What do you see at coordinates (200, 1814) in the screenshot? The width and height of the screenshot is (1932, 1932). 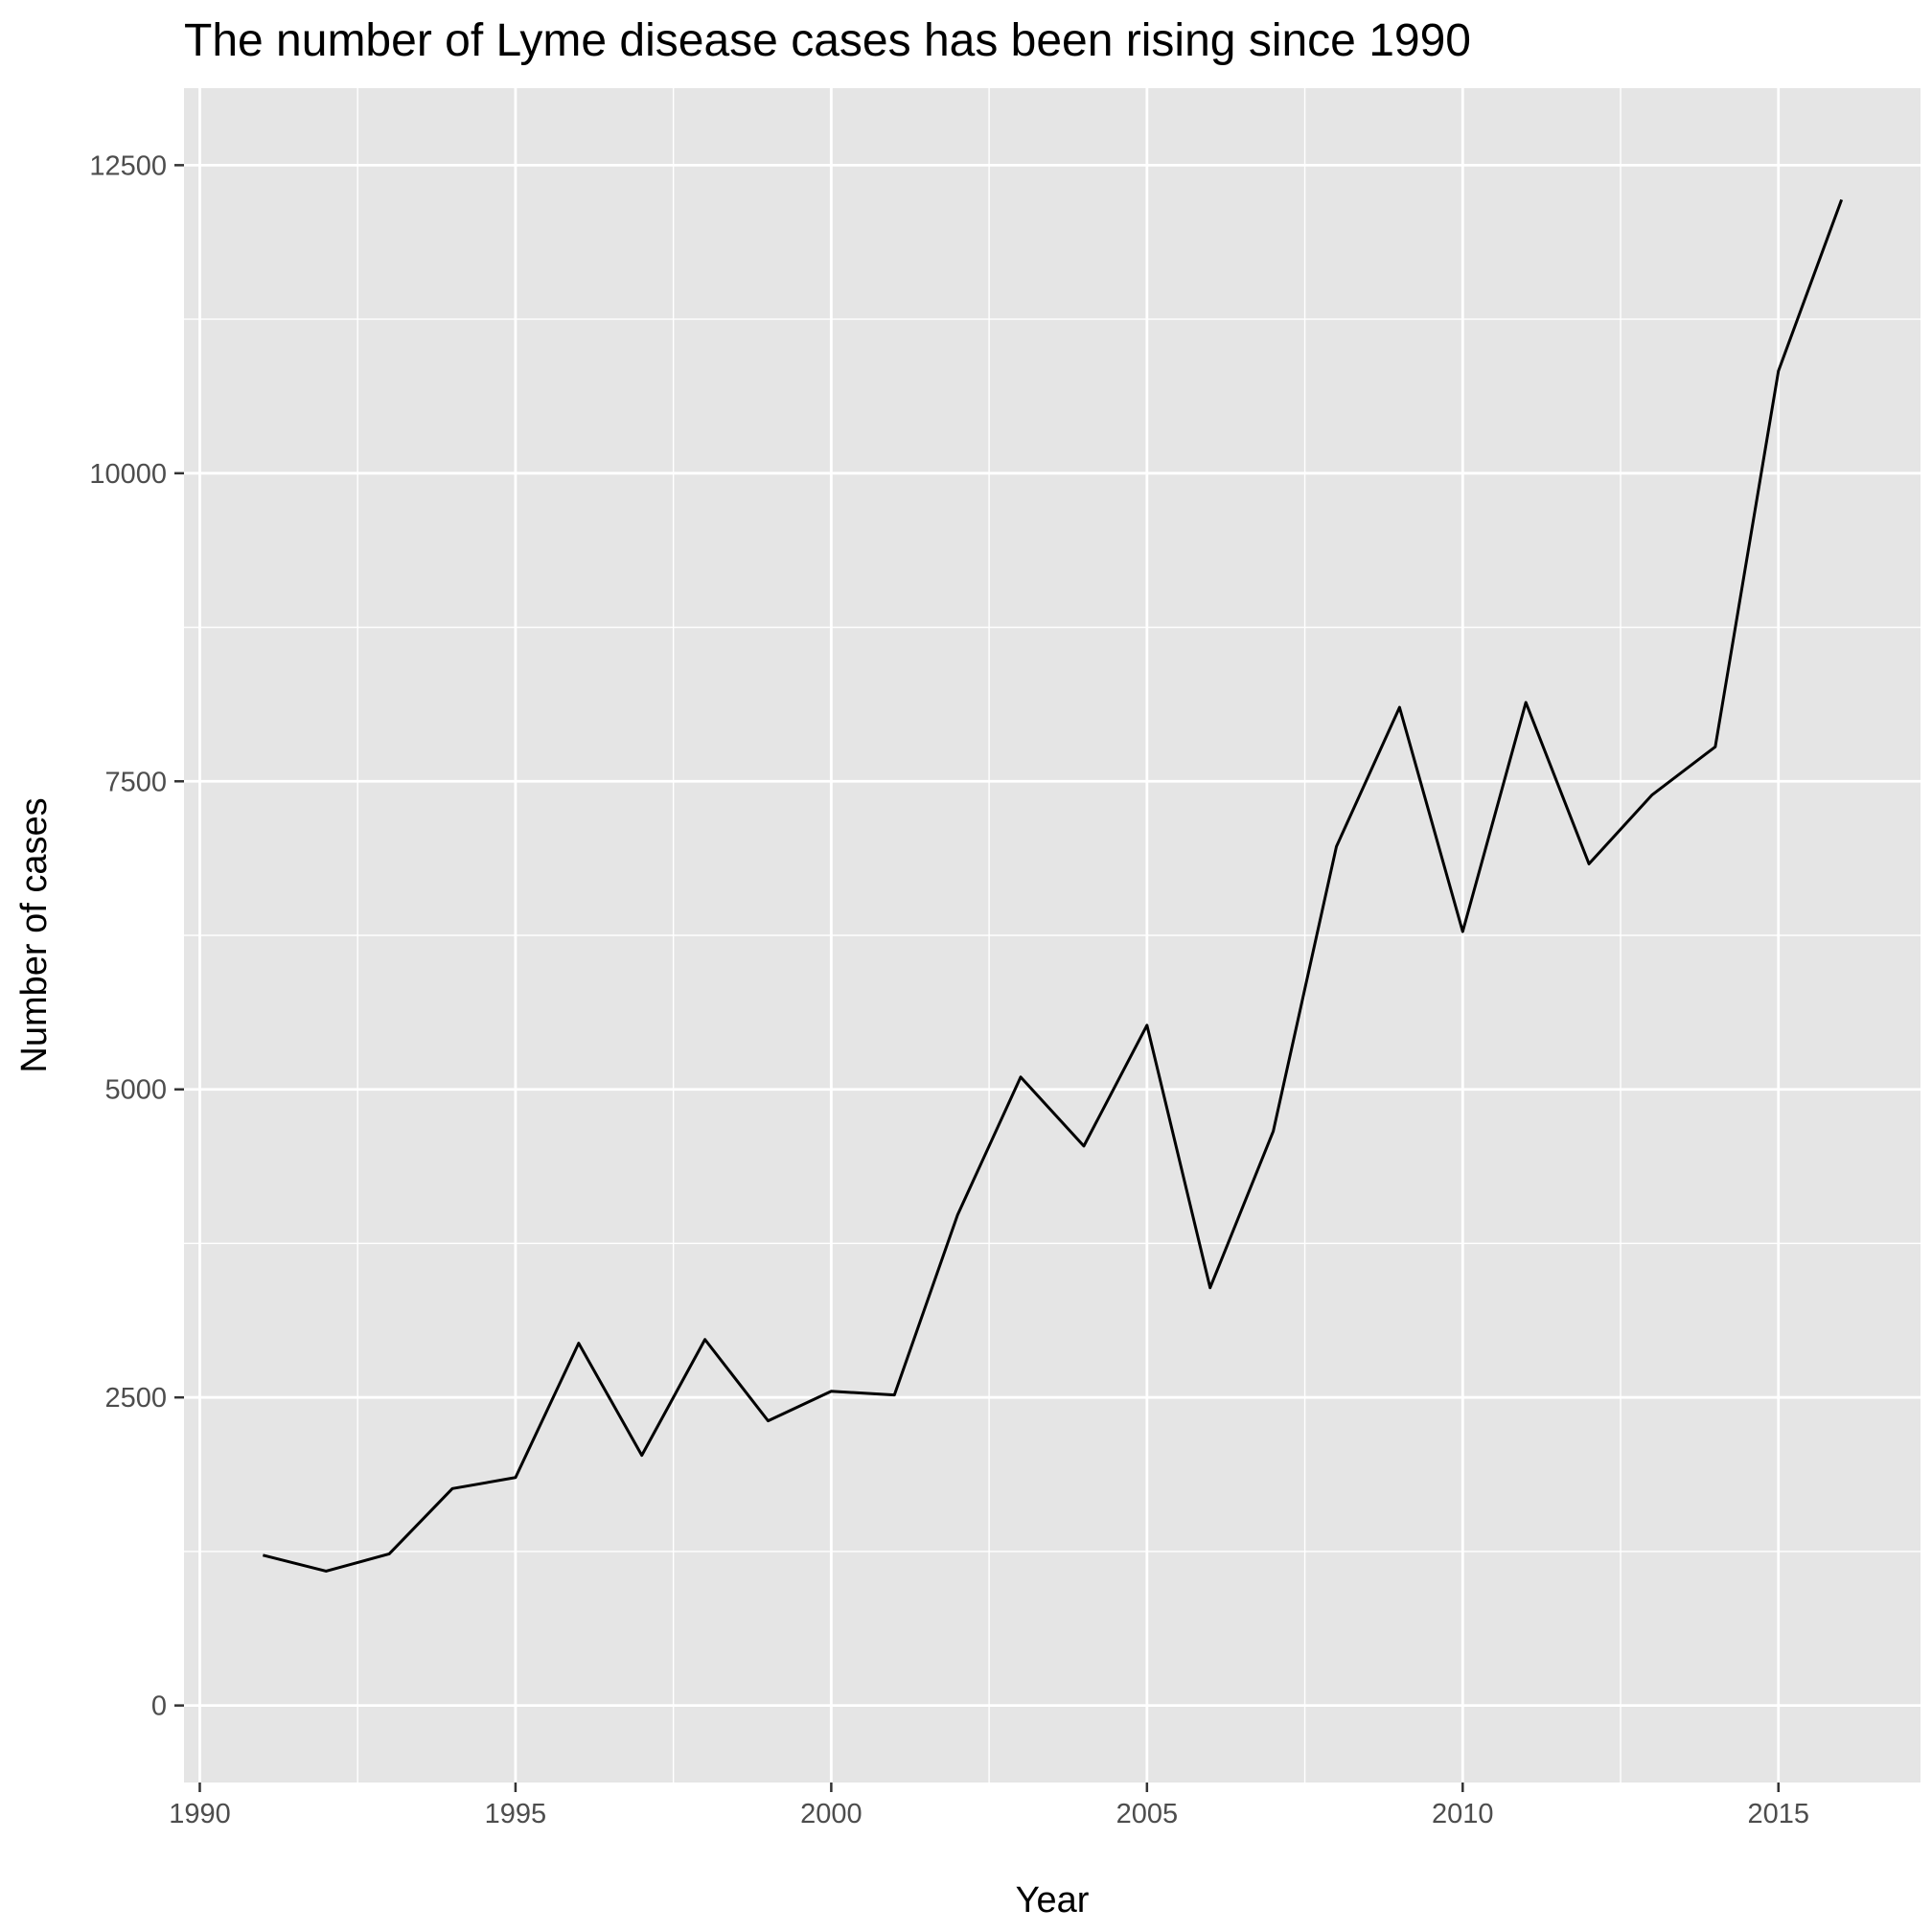 I see `x-tick-label: 1990` at bounding box center [200, 1814].